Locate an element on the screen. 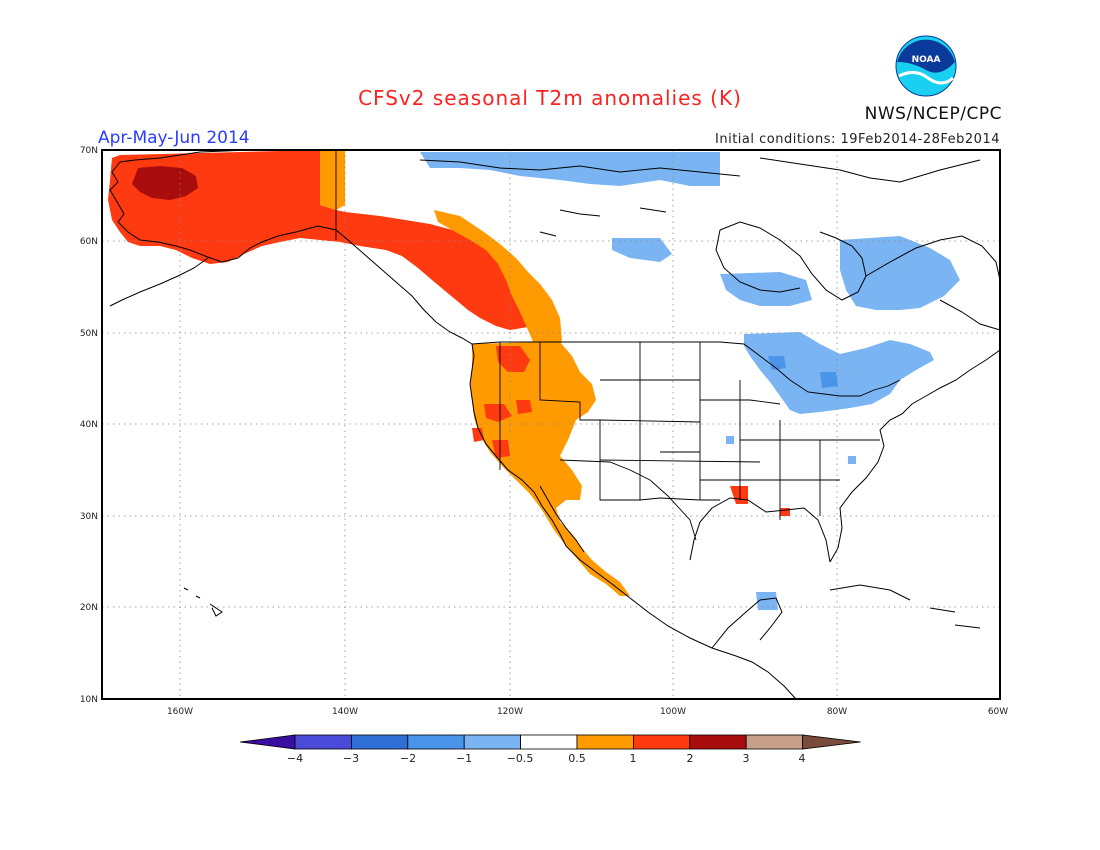 The image size is (1100, 850). colorbar-label: 1 is located at coordinates (633, 758).